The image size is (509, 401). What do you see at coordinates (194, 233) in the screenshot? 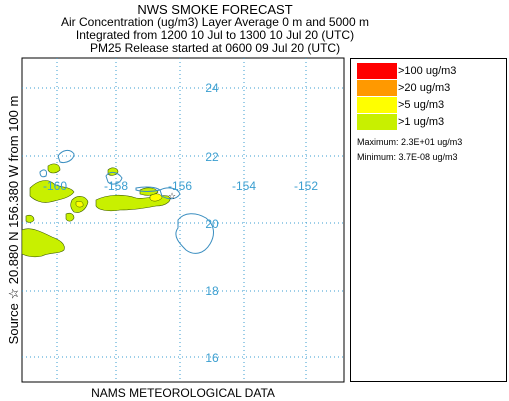
I see `coast-big-island` at bounding box center [194, 233].